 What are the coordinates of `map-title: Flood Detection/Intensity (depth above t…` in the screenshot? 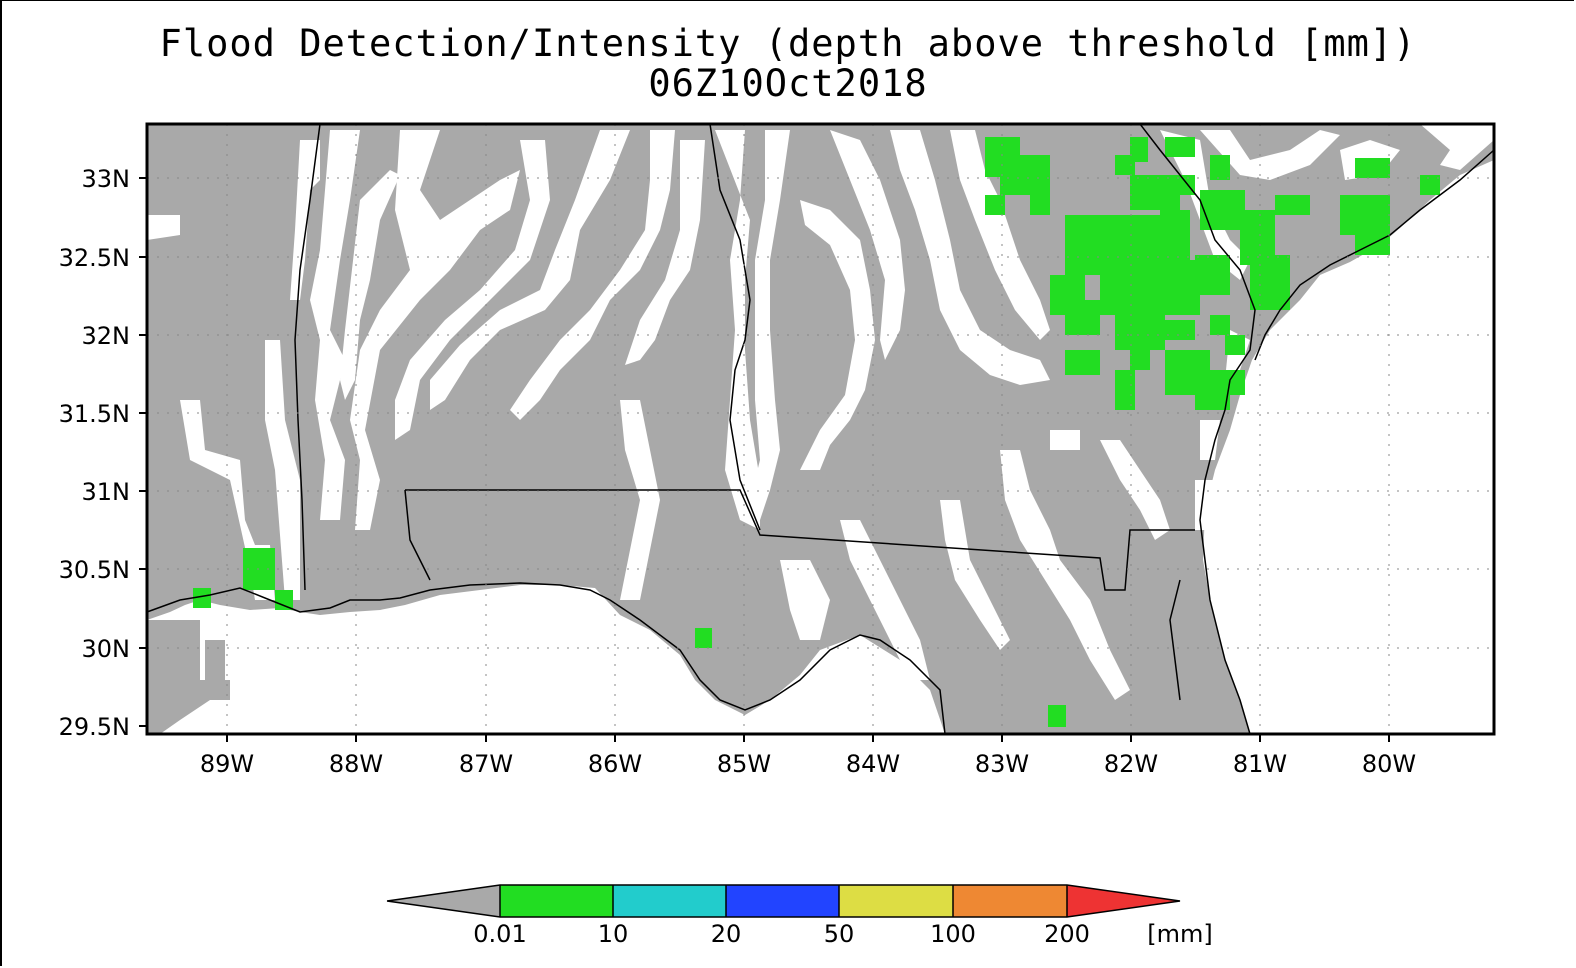 It's located at (788, 43).